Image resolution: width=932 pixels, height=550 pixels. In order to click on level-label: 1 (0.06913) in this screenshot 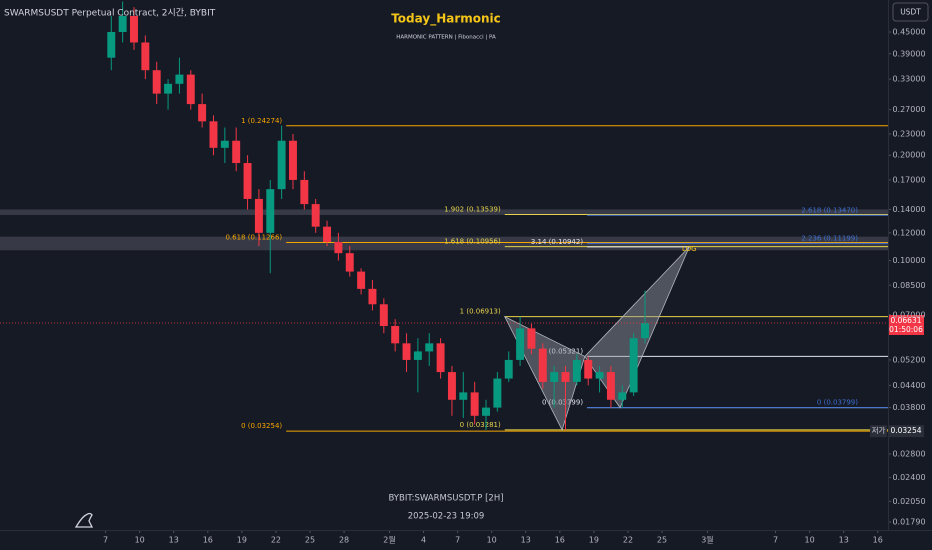, I will do `click(480, 312)`.